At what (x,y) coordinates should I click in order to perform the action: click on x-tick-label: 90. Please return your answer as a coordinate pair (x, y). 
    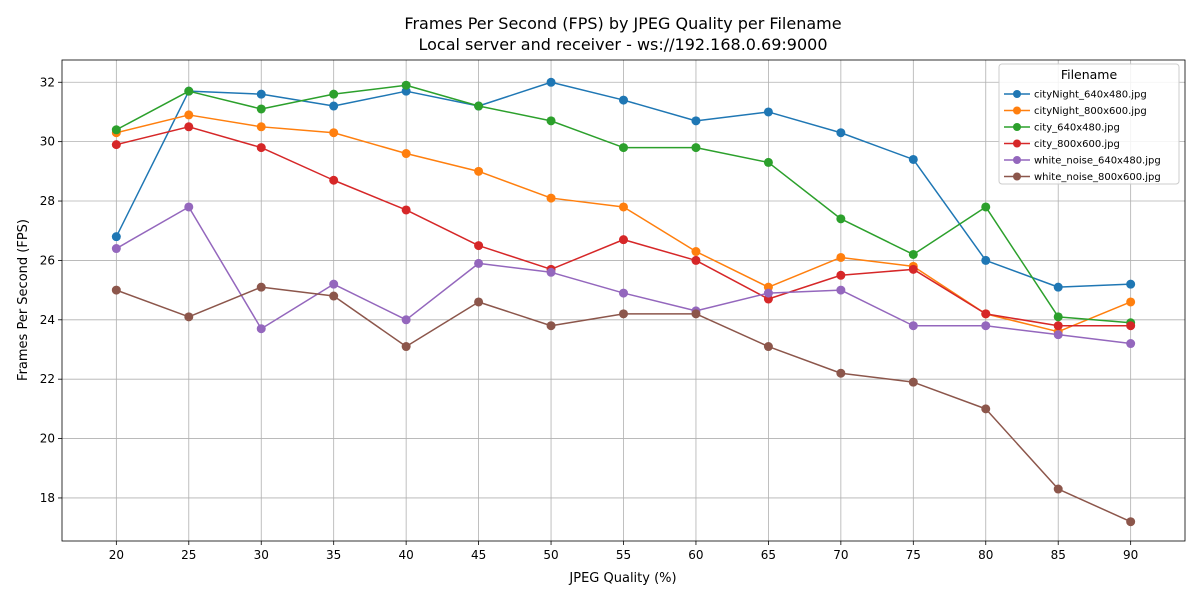
    Looking at the image, I should click on (1130, 555).